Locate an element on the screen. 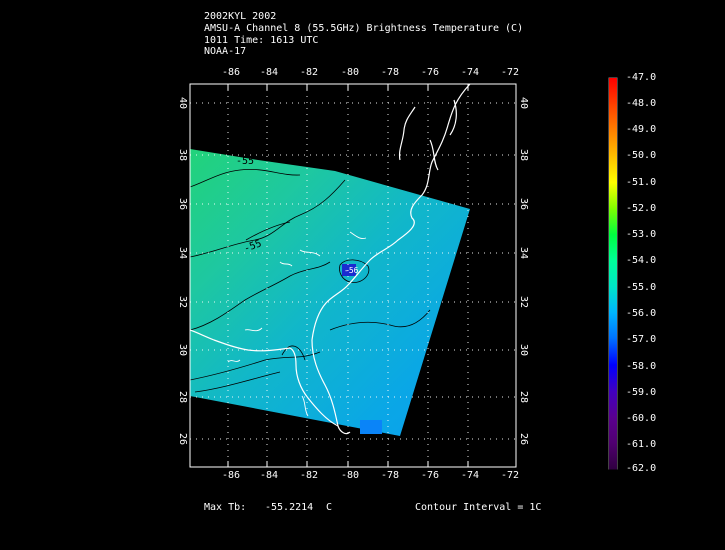  lat-tick-right: 30 is located at coordinates (524, 350).